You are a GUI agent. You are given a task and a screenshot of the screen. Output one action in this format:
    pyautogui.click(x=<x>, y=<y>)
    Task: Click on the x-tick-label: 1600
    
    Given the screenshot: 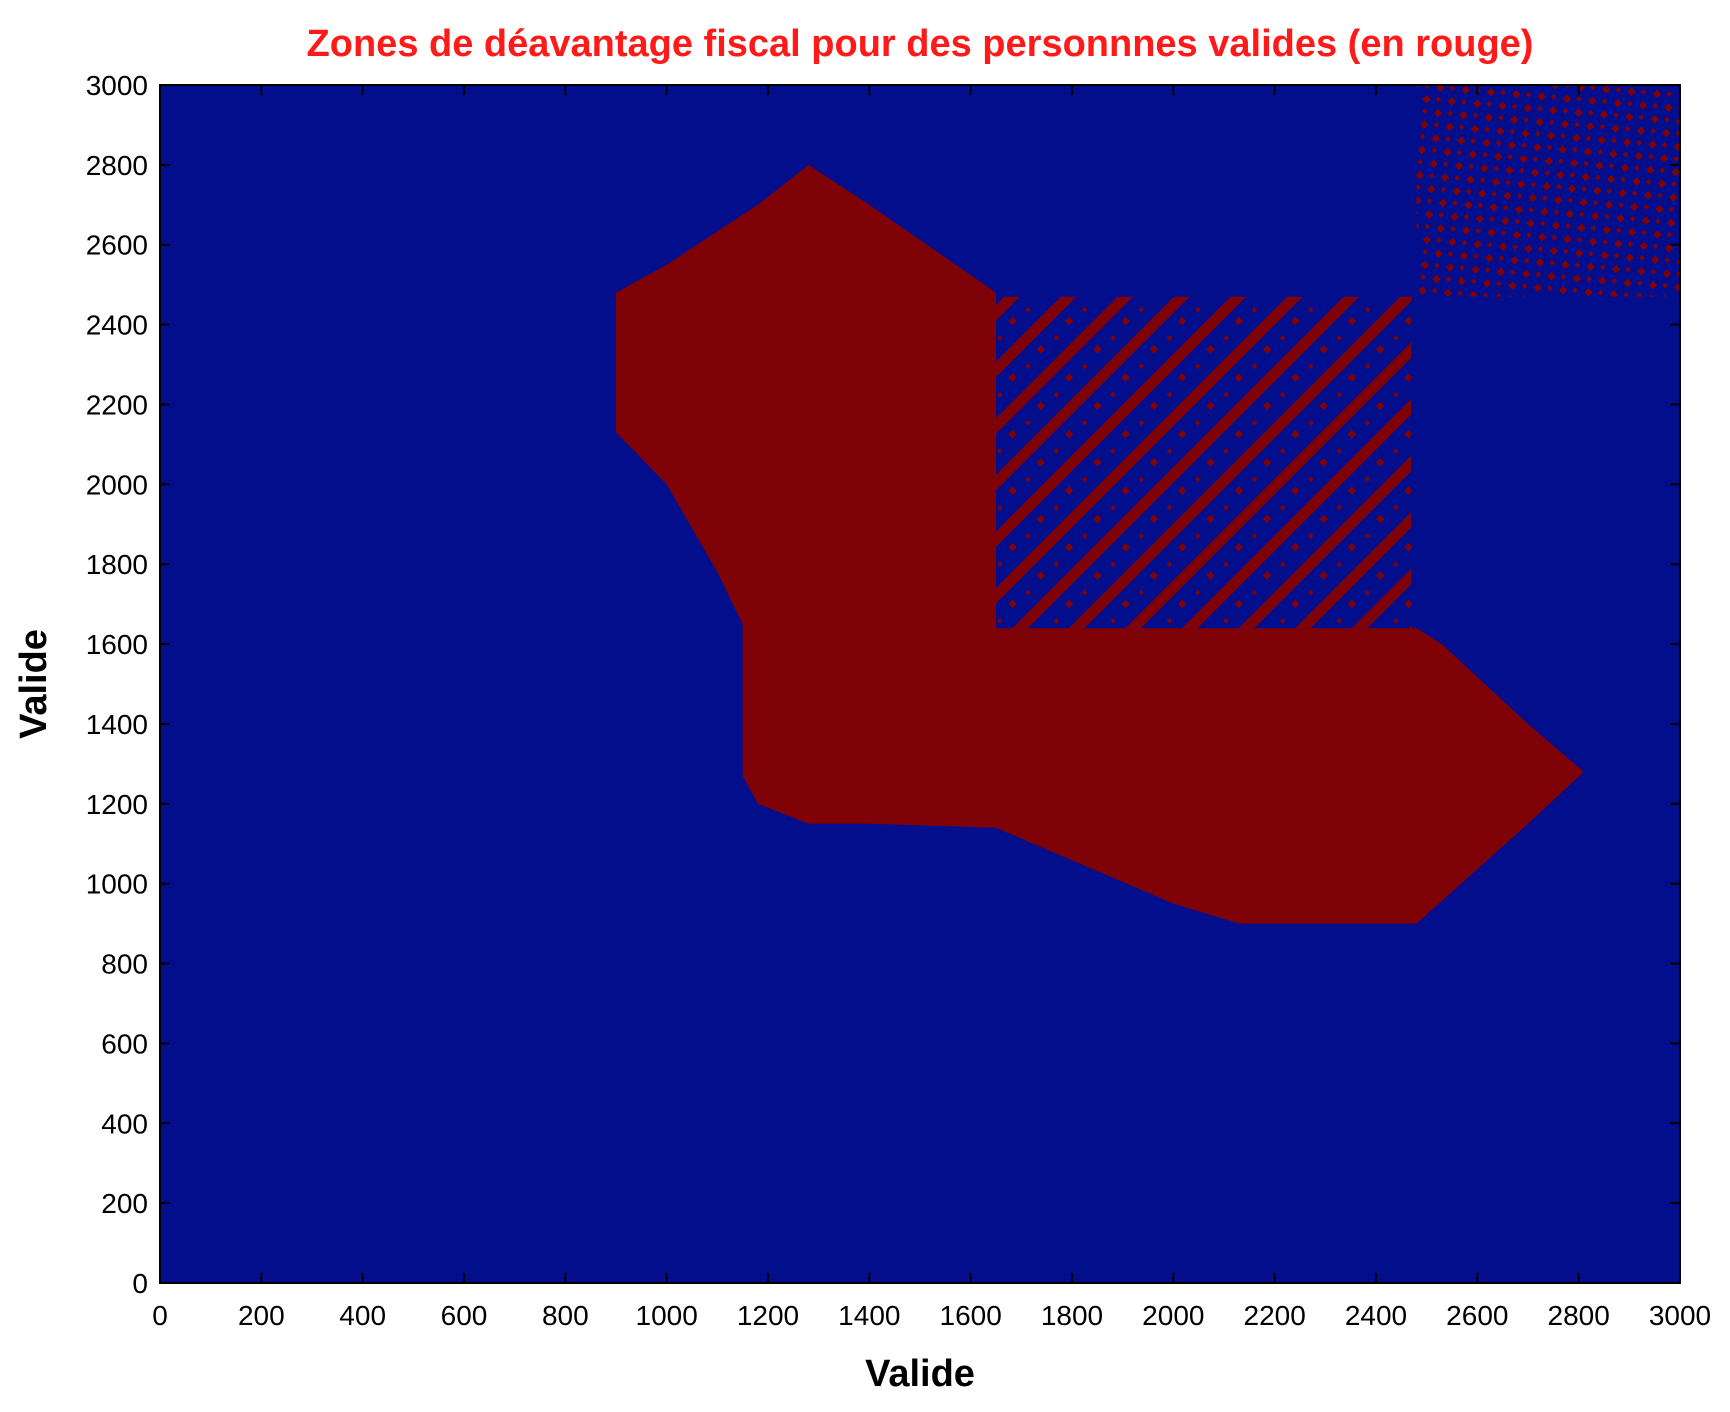 What is the action you would take?
    pyautogui.click(x=971, y=1315)
    